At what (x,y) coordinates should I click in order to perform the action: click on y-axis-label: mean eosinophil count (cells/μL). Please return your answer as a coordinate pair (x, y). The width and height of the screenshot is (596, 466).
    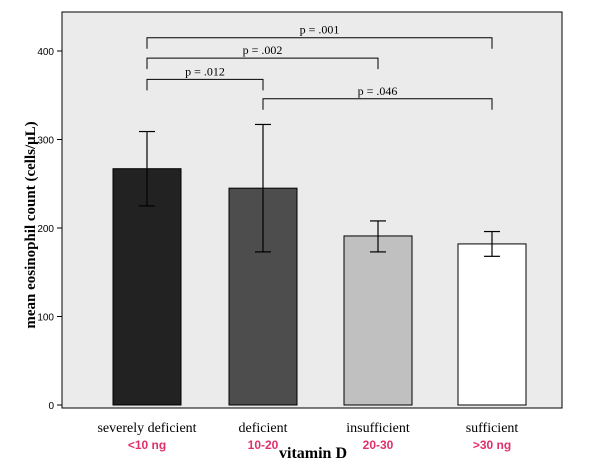
    Looking at the image, I should click on (31, 224).